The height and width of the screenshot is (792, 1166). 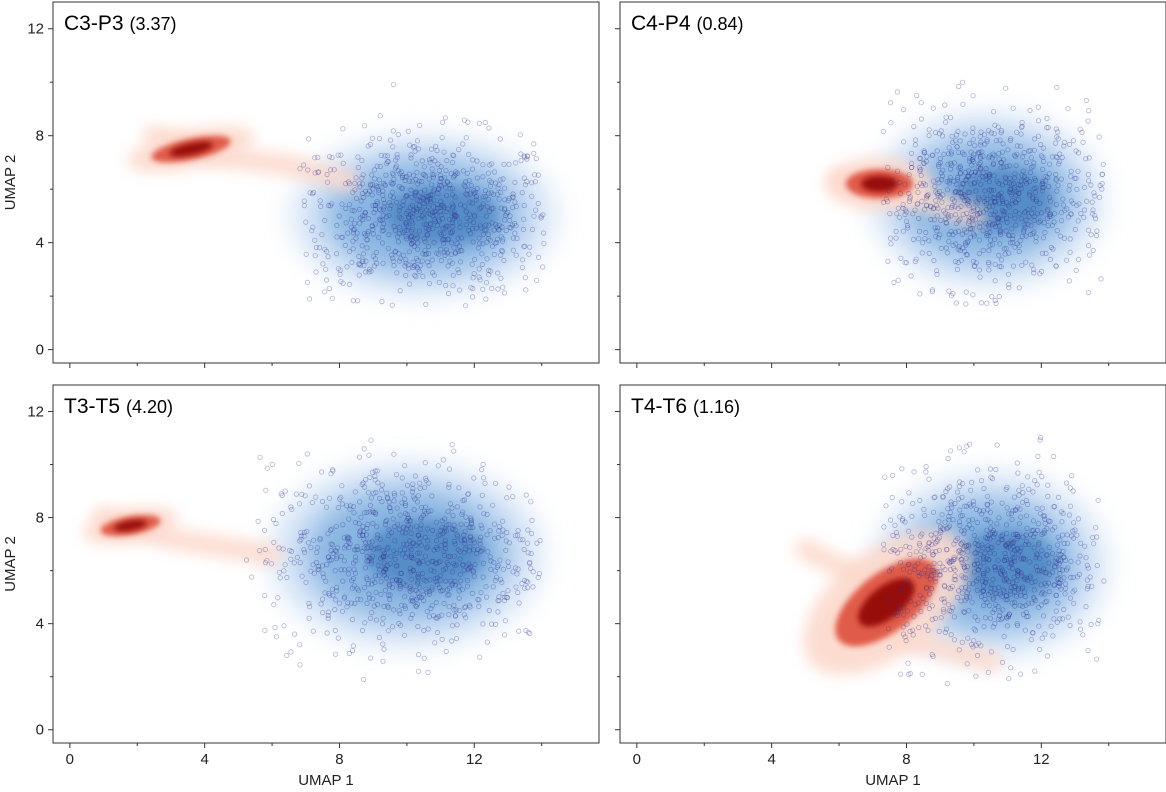 What do you see at coordinates (886, 602) in the screenshot?
I see `red-density-core` at bounding box center [886, 602].